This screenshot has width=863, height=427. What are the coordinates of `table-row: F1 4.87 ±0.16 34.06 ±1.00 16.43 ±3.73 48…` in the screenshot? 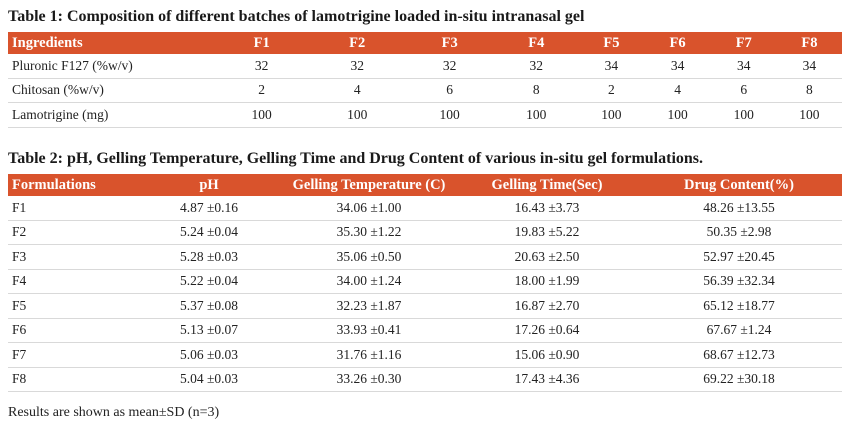 It's located at (425, 208).